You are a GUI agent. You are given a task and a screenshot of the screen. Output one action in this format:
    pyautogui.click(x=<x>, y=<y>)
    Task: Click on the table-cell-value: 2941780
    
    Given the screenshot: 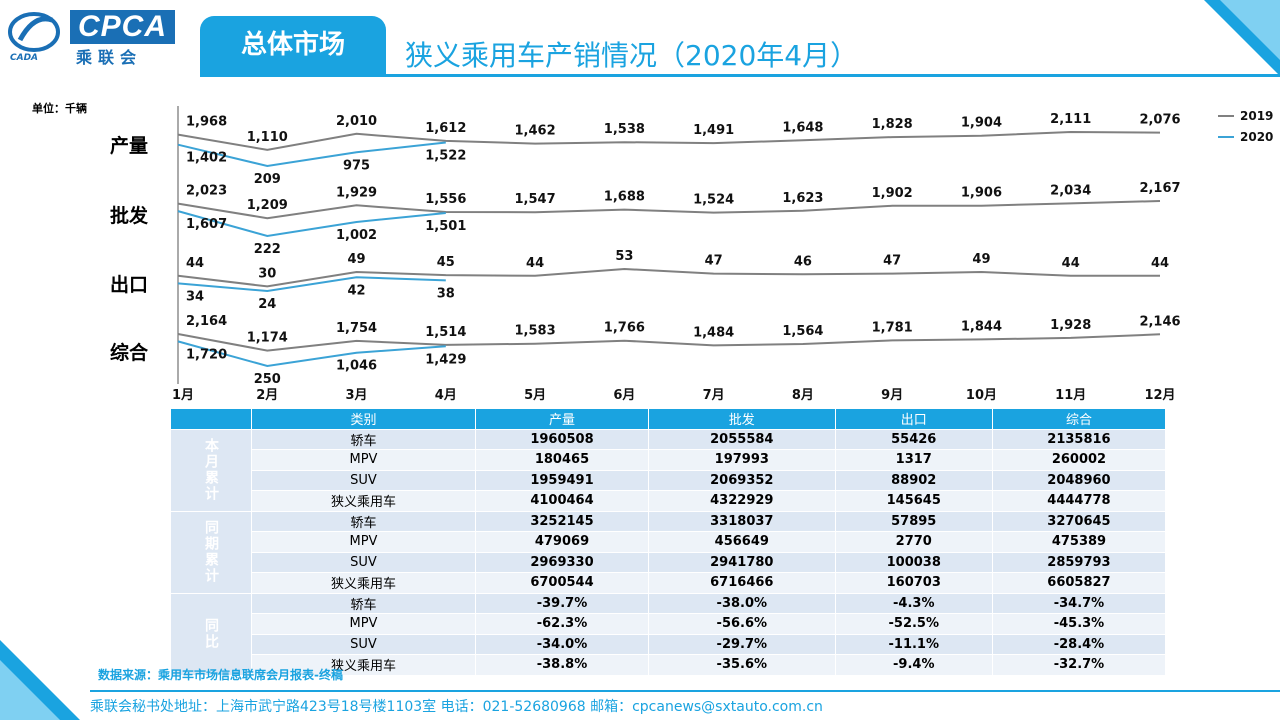 What is the action you would take?
    pyautogui.click(x=742, y=562)
    